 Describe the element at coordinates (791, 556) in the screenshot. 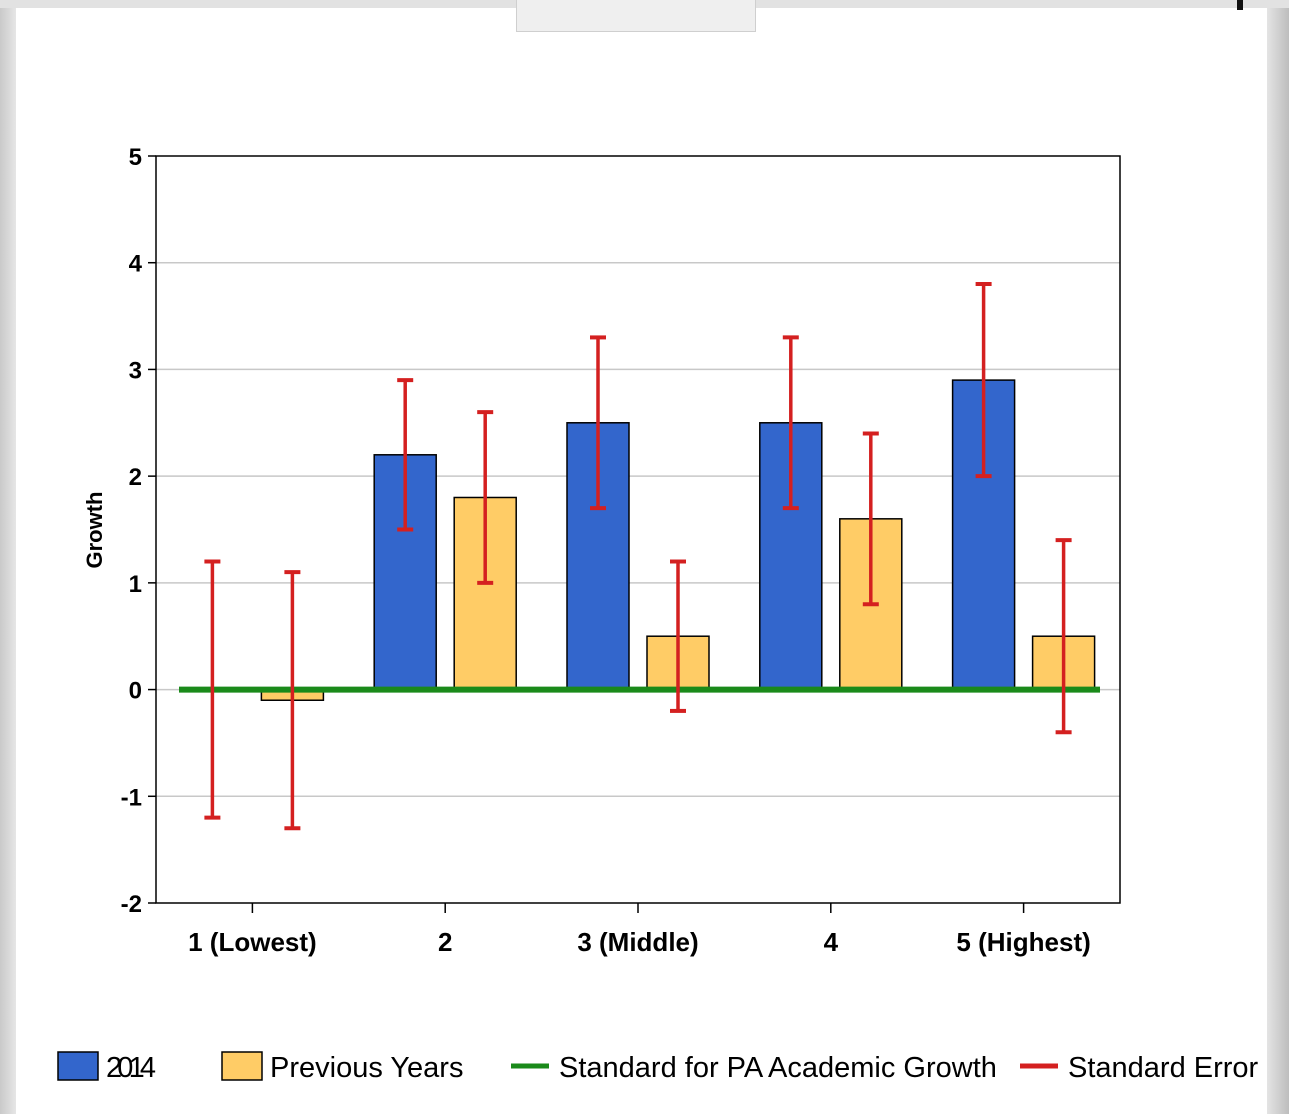

I see `bar` at that location.